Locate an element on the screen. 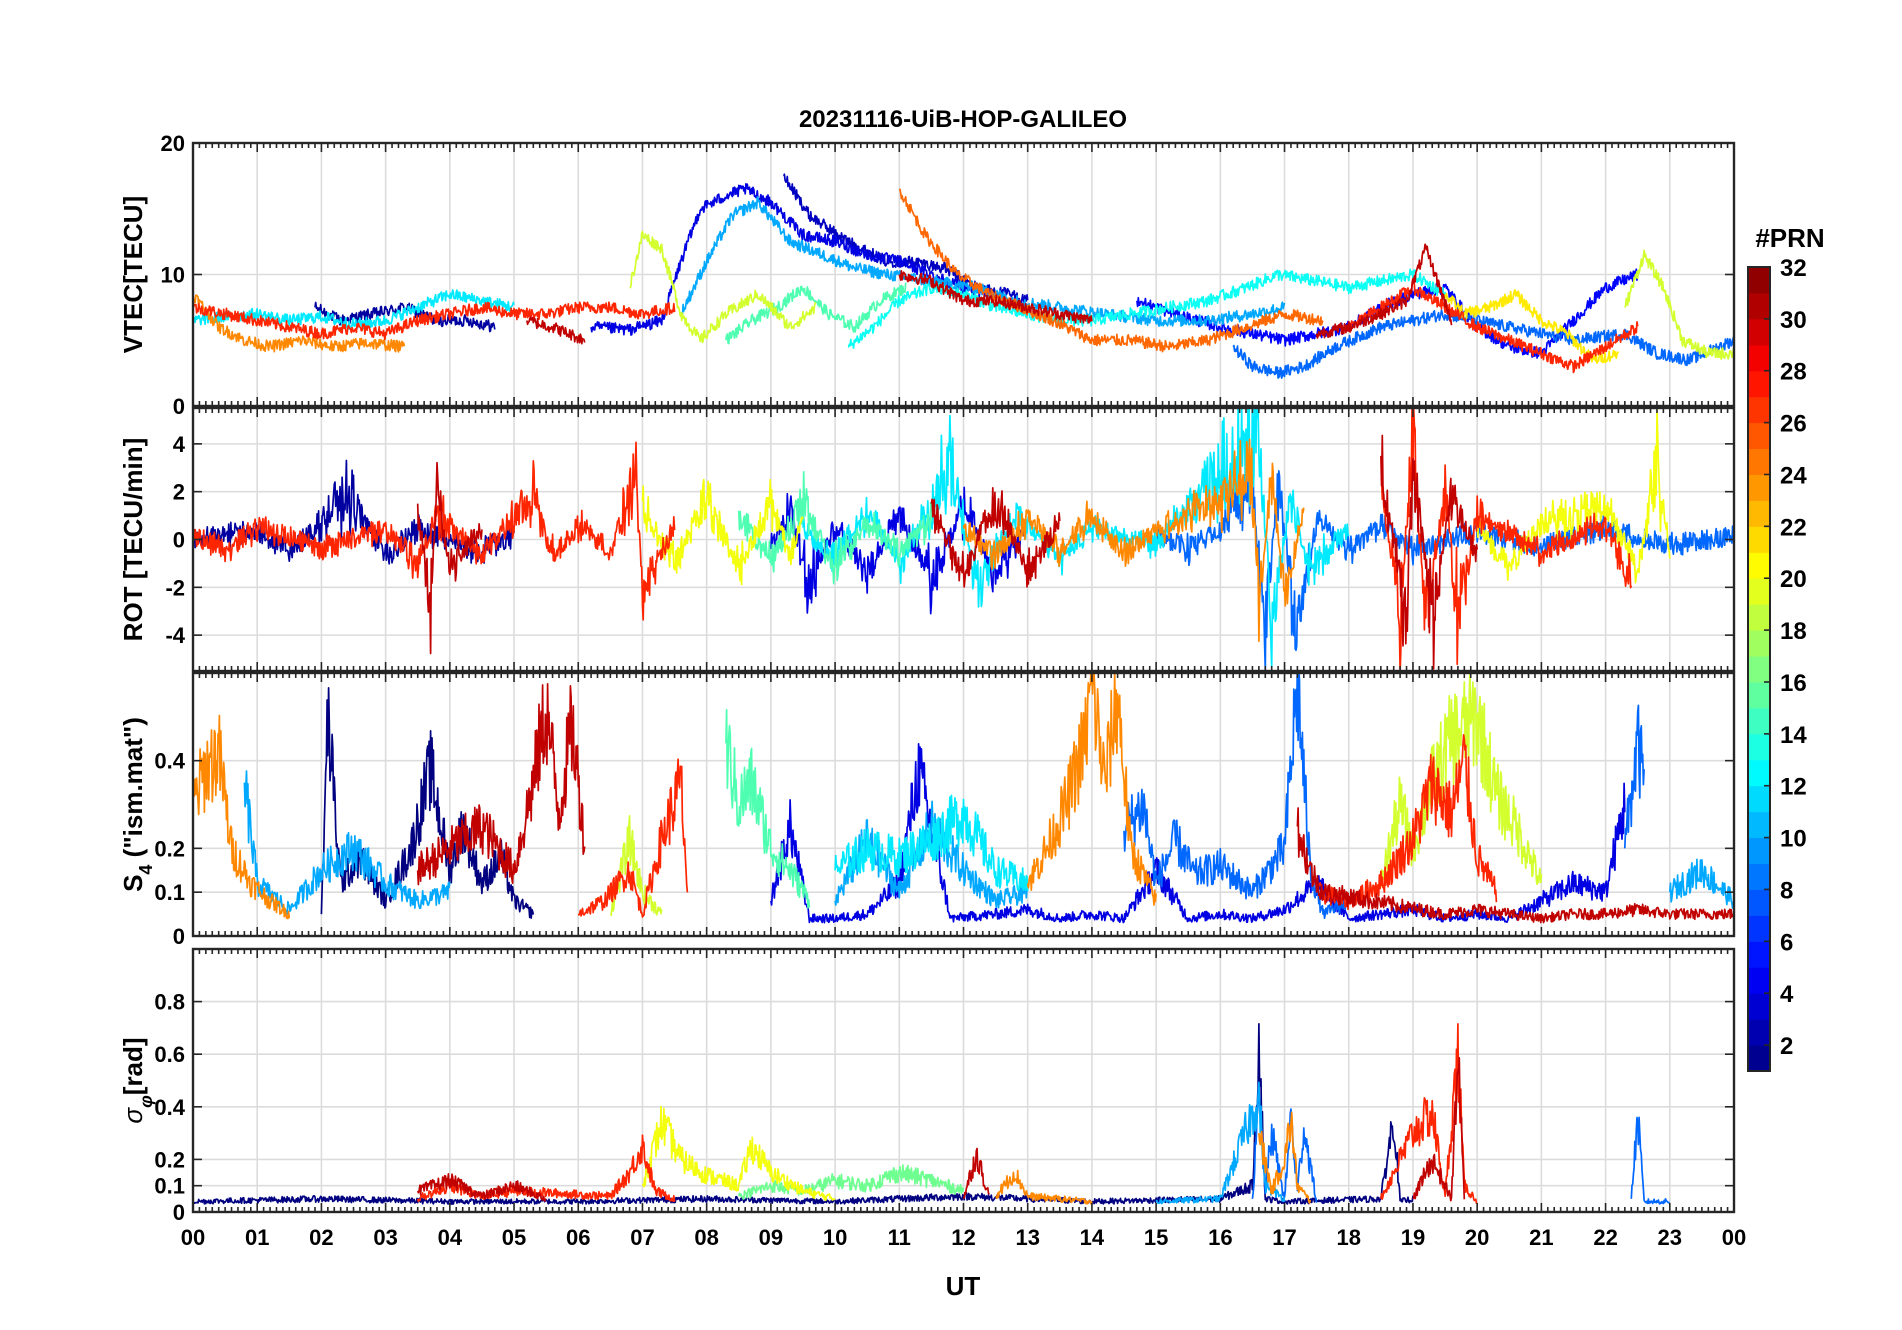 The image size is (1902, 1330). series-line-vtec-prn30 is located at coordinates (989, 294).